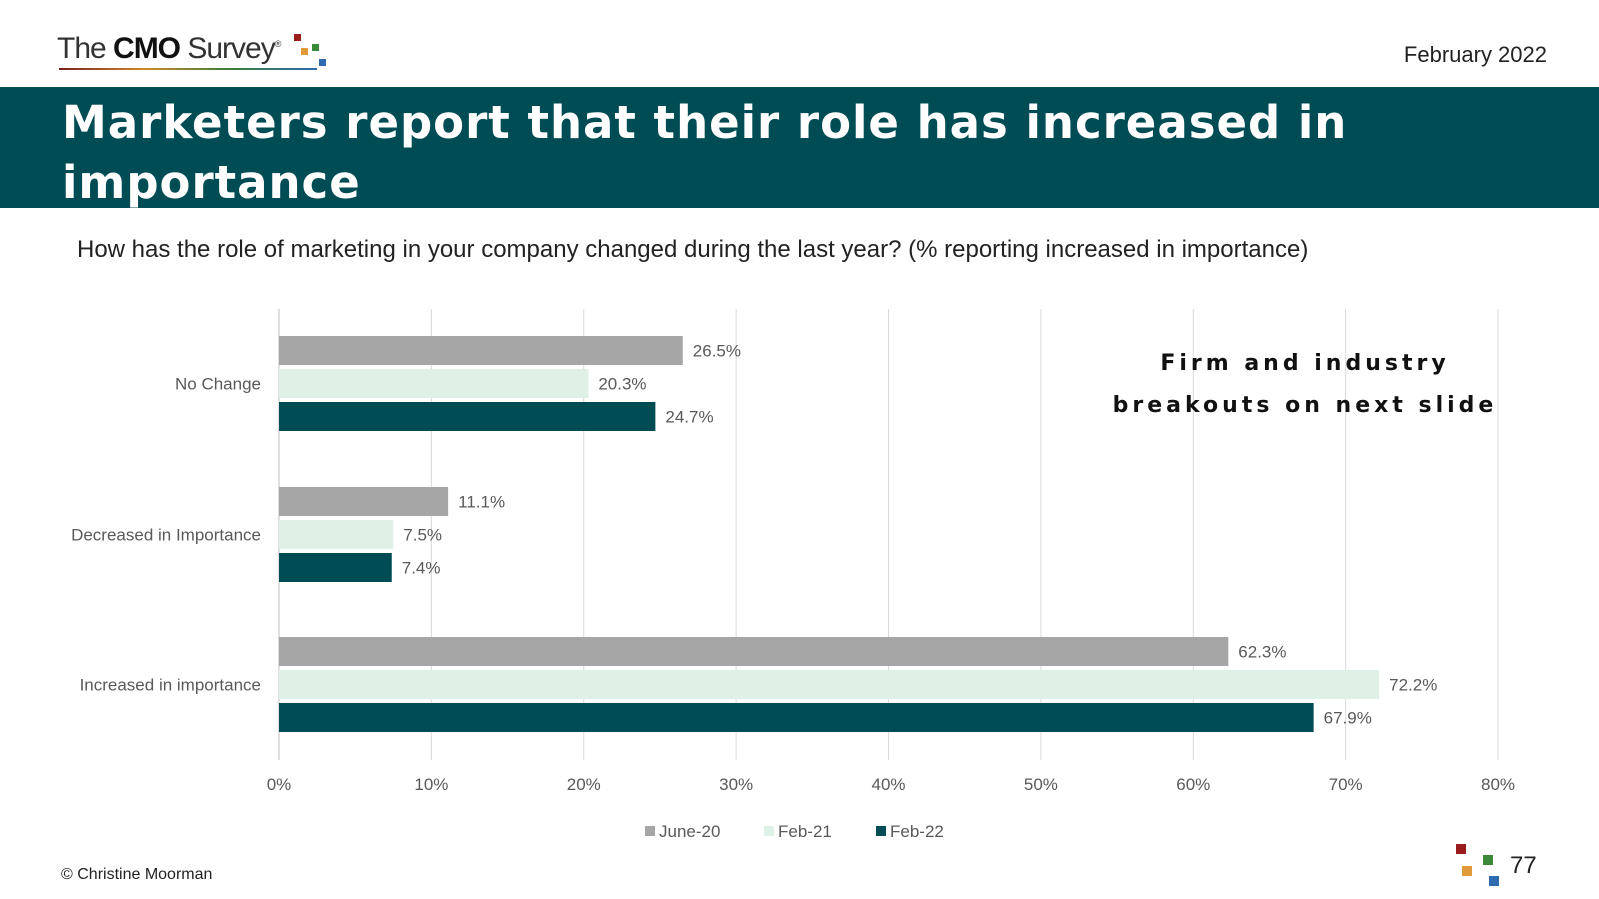 This screenshot has width=1599, height=899. Describe the element at coordinates (689, 831) in the screenshot. I see `legend-label: June-20` at that location.